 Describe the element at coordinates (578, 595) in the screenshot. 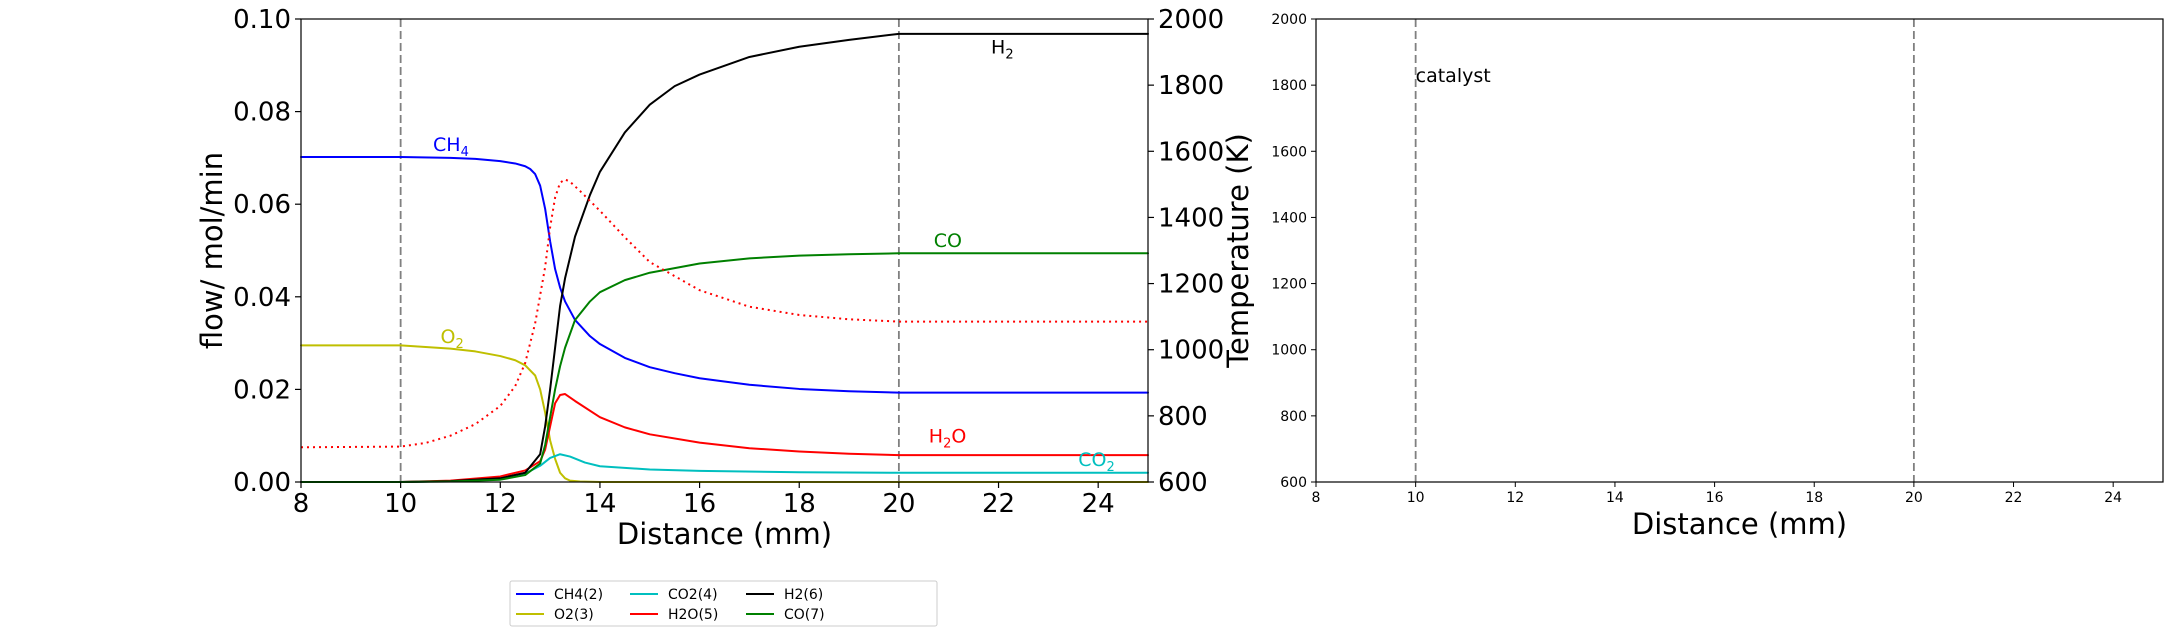

I see `legend-label: CH4(2)` at that location.